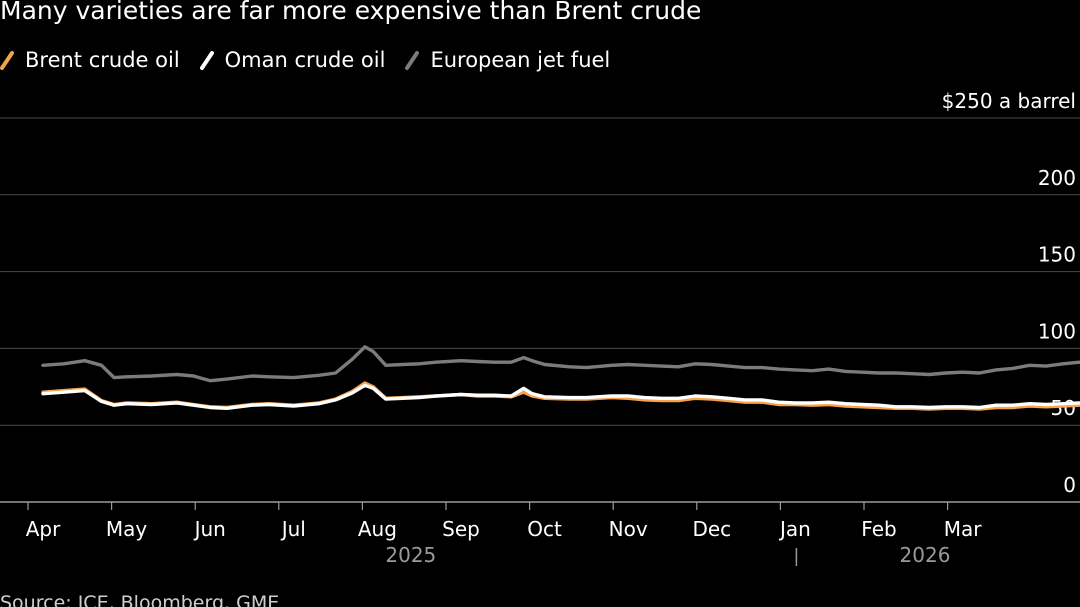 This screenshot has height=607, width=1080. Describe the element at coordinates (127, 529) in the screenshot. I see `x-tick-label-may: May` at that location.